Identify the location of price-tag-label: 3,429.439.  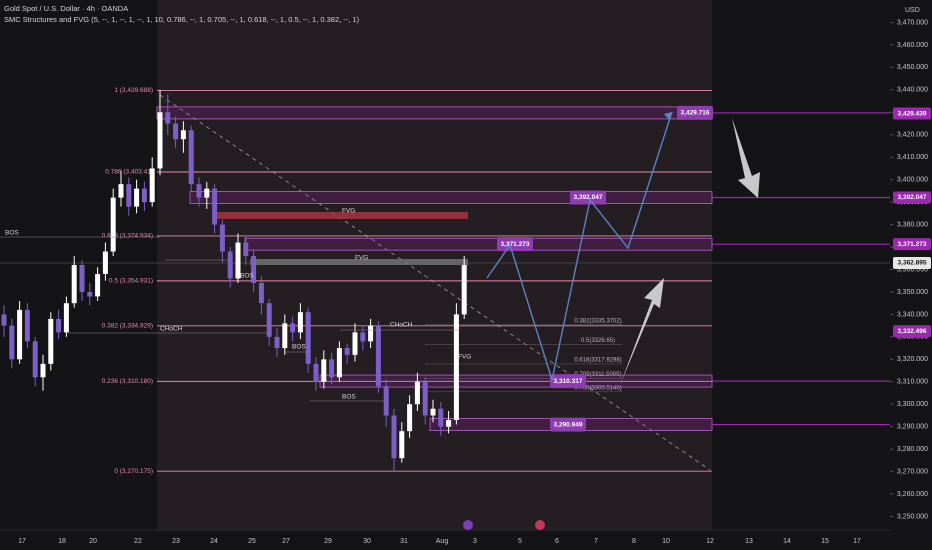
(912, 113).